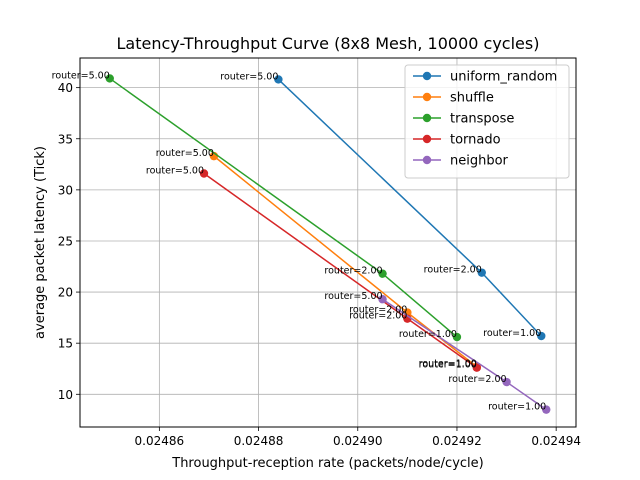  Describe the element at coordinates (65, 139) in the screenshot. I see `y-tick-label: 35` at that location.